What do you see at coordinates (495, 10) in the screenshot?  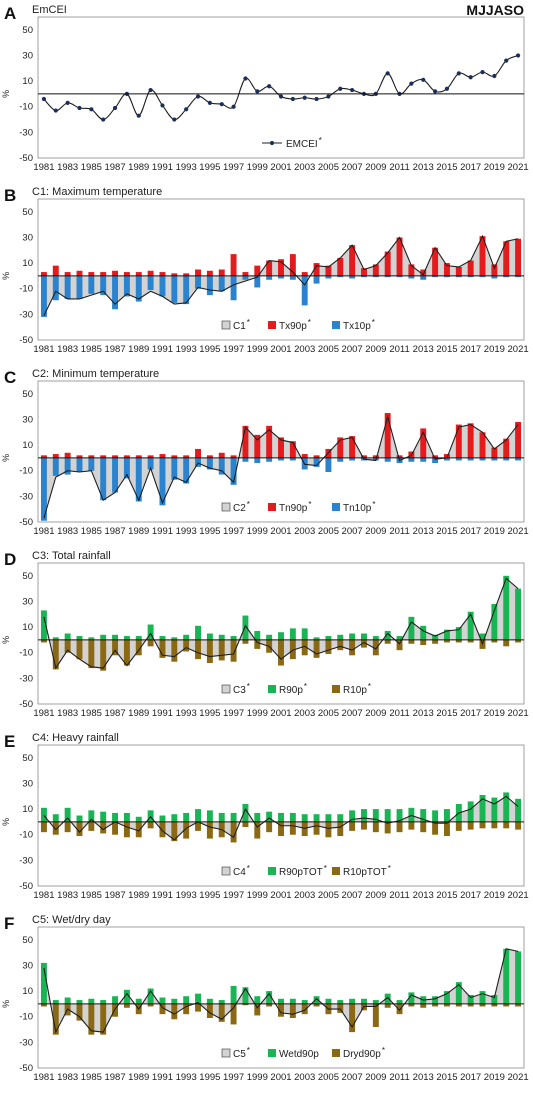 I see `season-label: MJJASO` at bounding box center [495, 10].